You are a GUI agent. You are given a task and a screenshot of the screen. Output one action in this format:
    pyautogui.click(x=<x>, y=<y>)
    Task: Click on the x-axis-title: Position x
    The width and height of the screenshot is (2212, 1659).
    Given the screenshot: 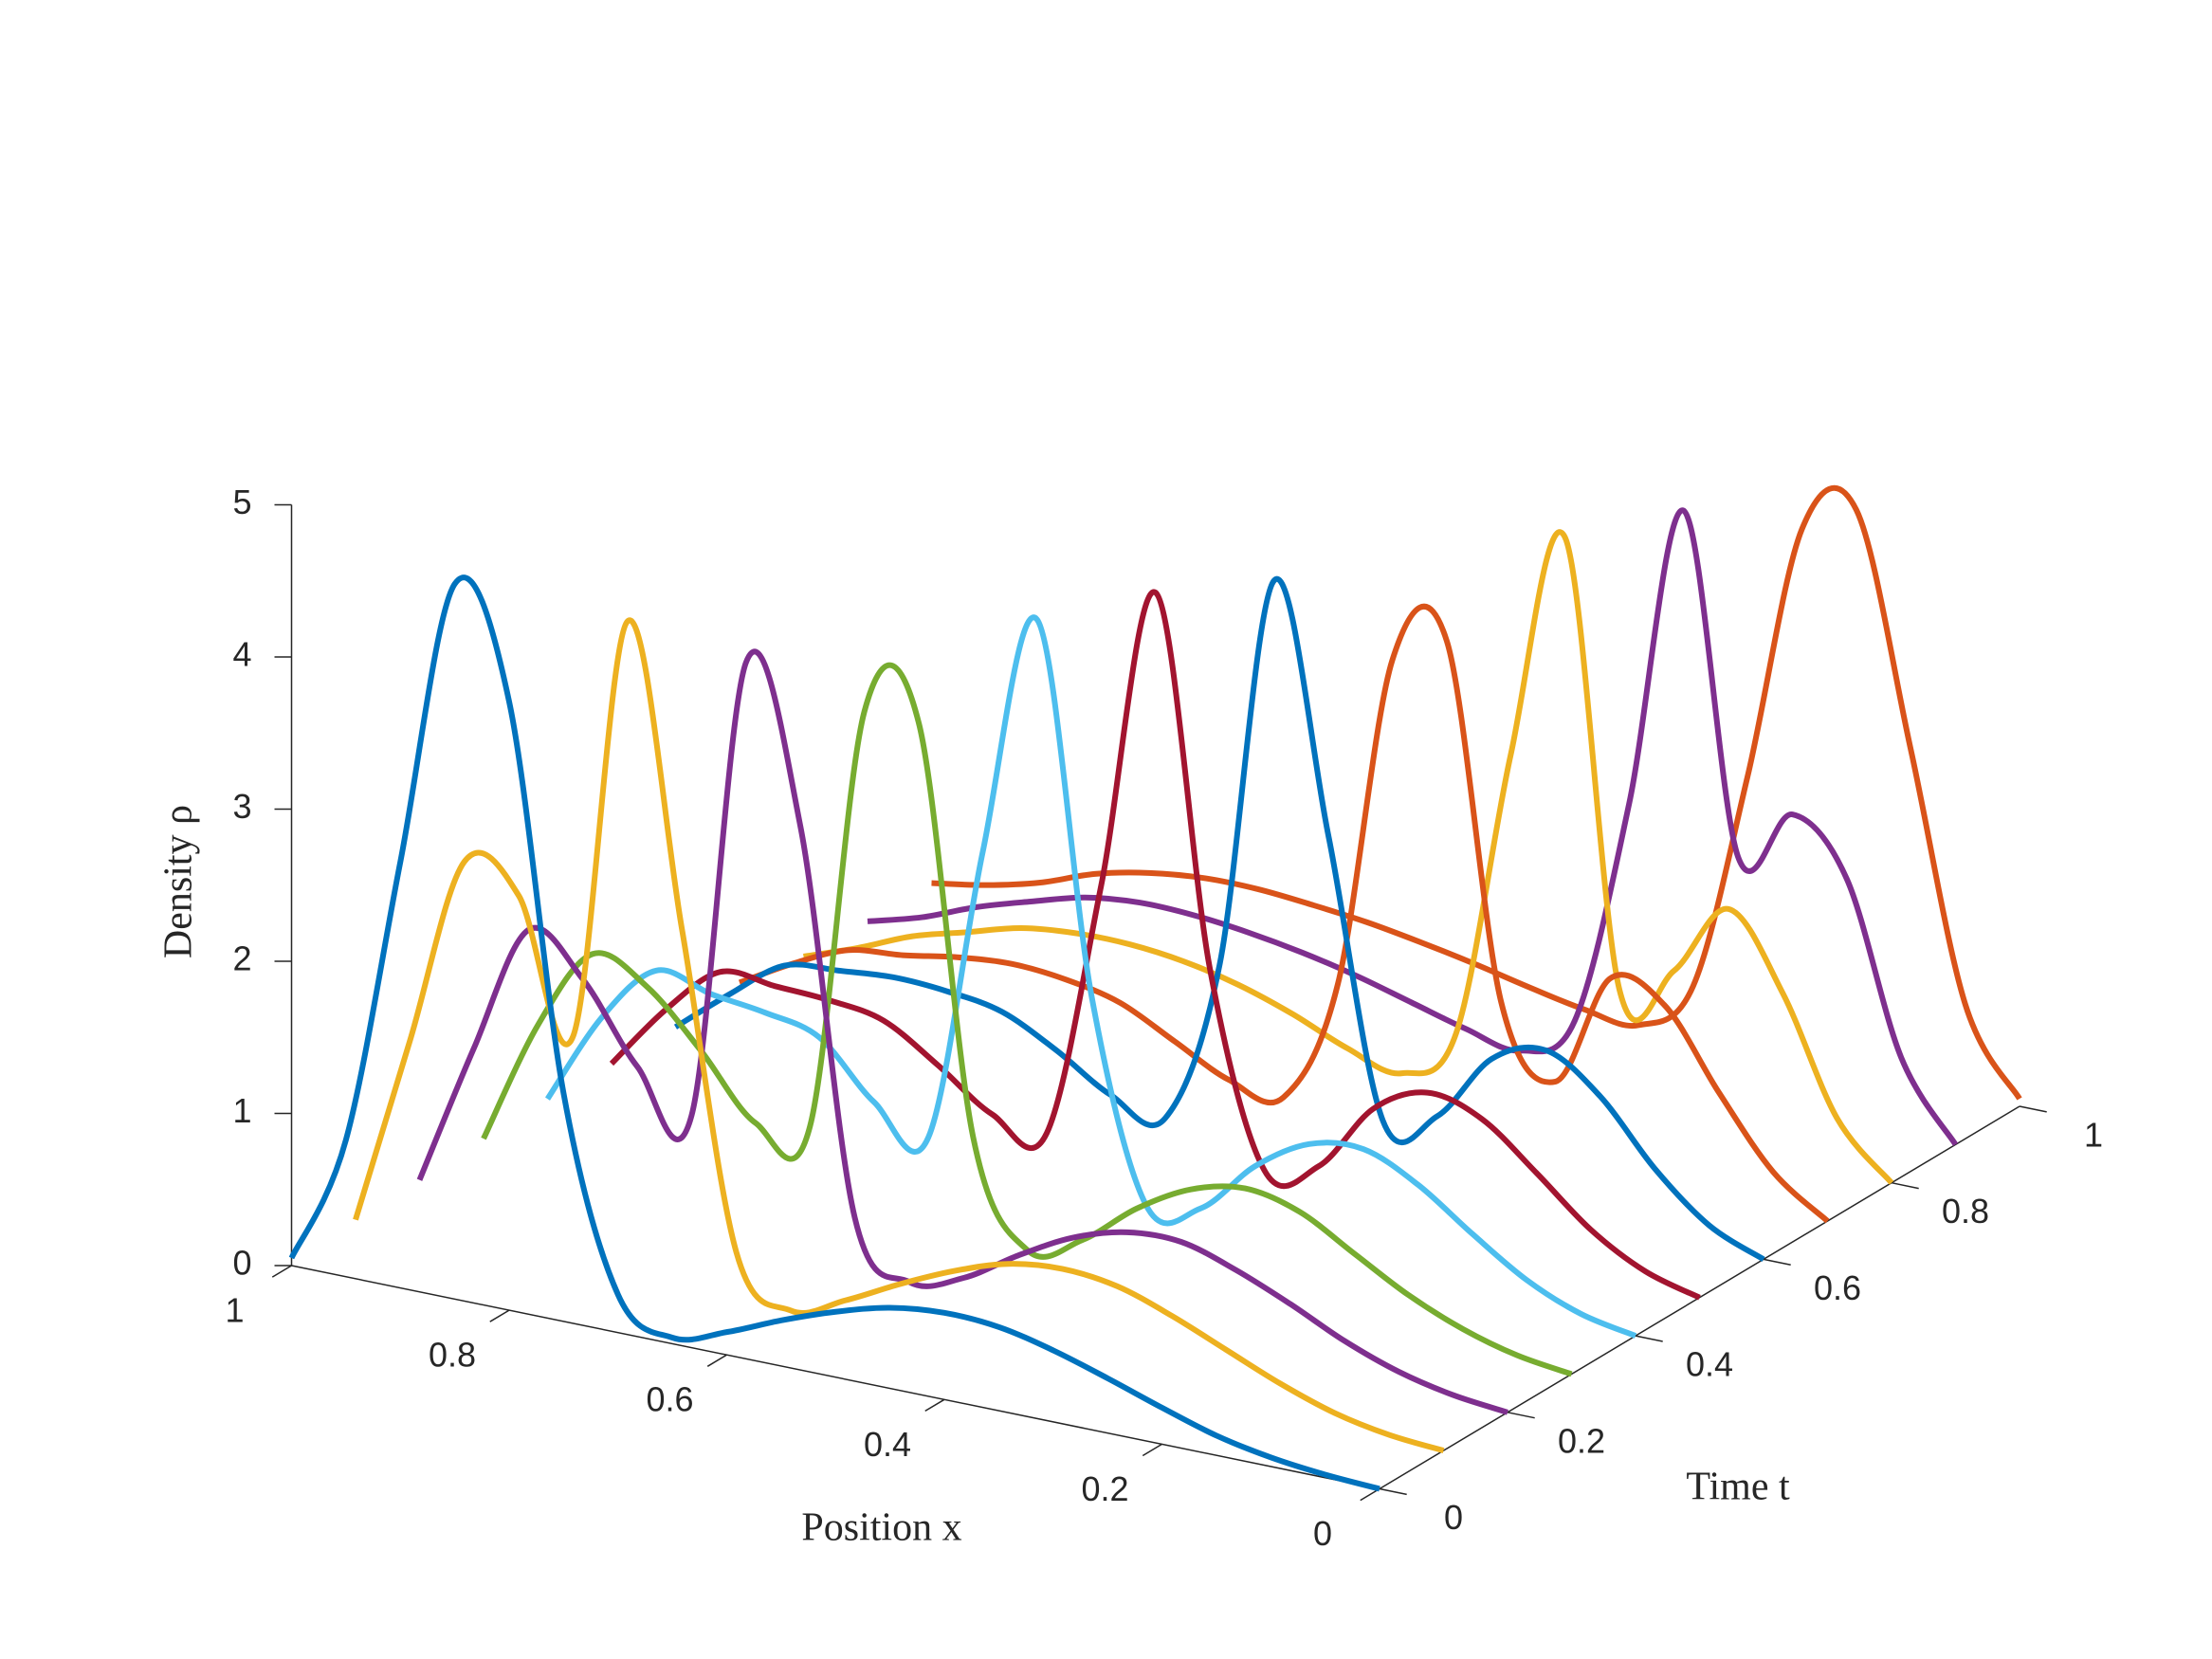 What is the action you would take?
    pyautogui.click(x=881, y=1528)
    